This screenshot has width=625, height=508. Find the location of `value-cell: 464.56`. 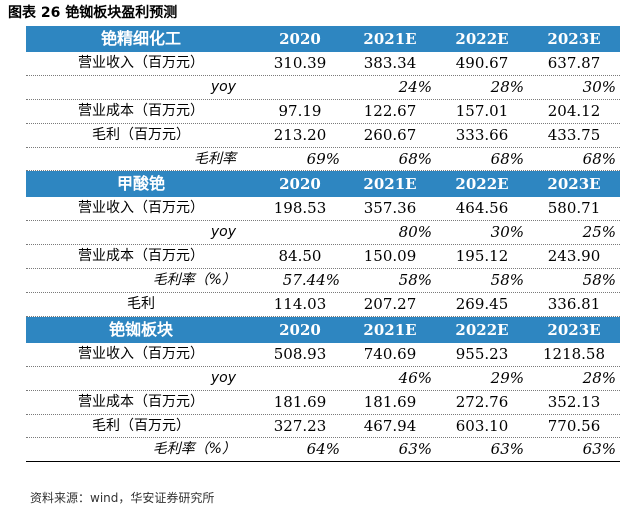

value-cell: 464.56 is located at coordinates (482, 208).